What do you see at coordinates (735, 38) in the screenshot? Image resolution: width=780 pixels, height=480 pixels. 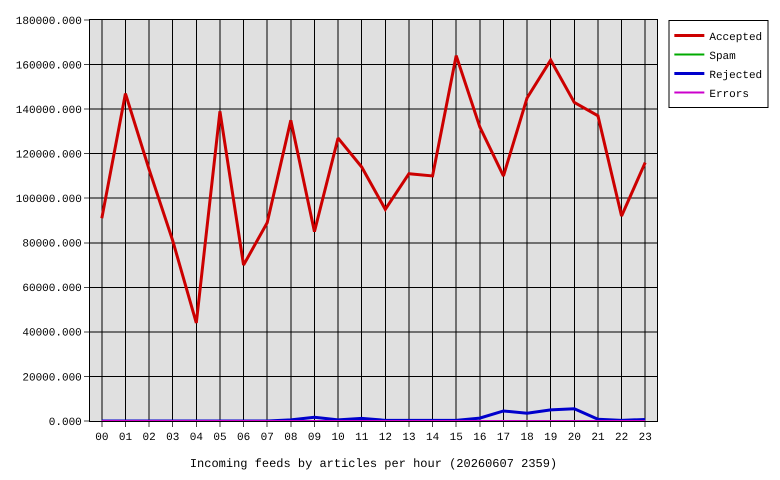 I see `legend-label: Accepted` at bounding box center [735, 38].